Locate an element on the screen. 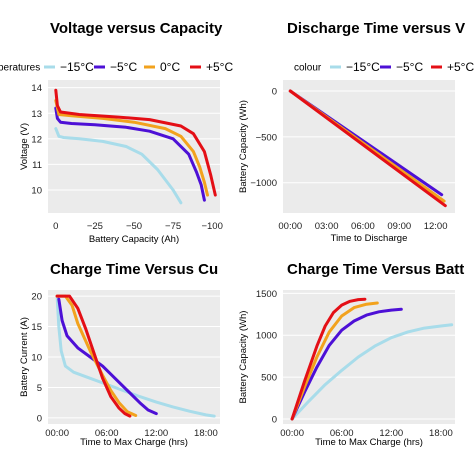 The image size is (474, 467). chart-title: Discharge Time versus V is located at coordinates (376, 28).